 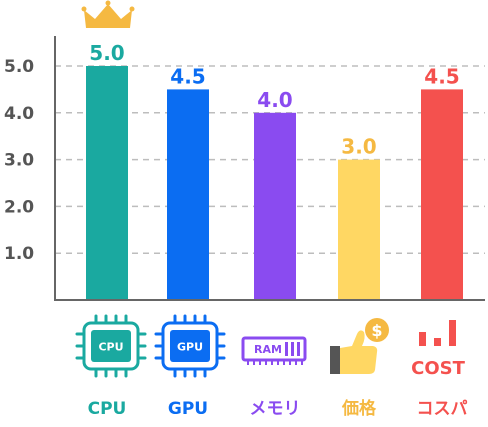 I want to click on category-label: メモリ, so click(x=275, y=409).